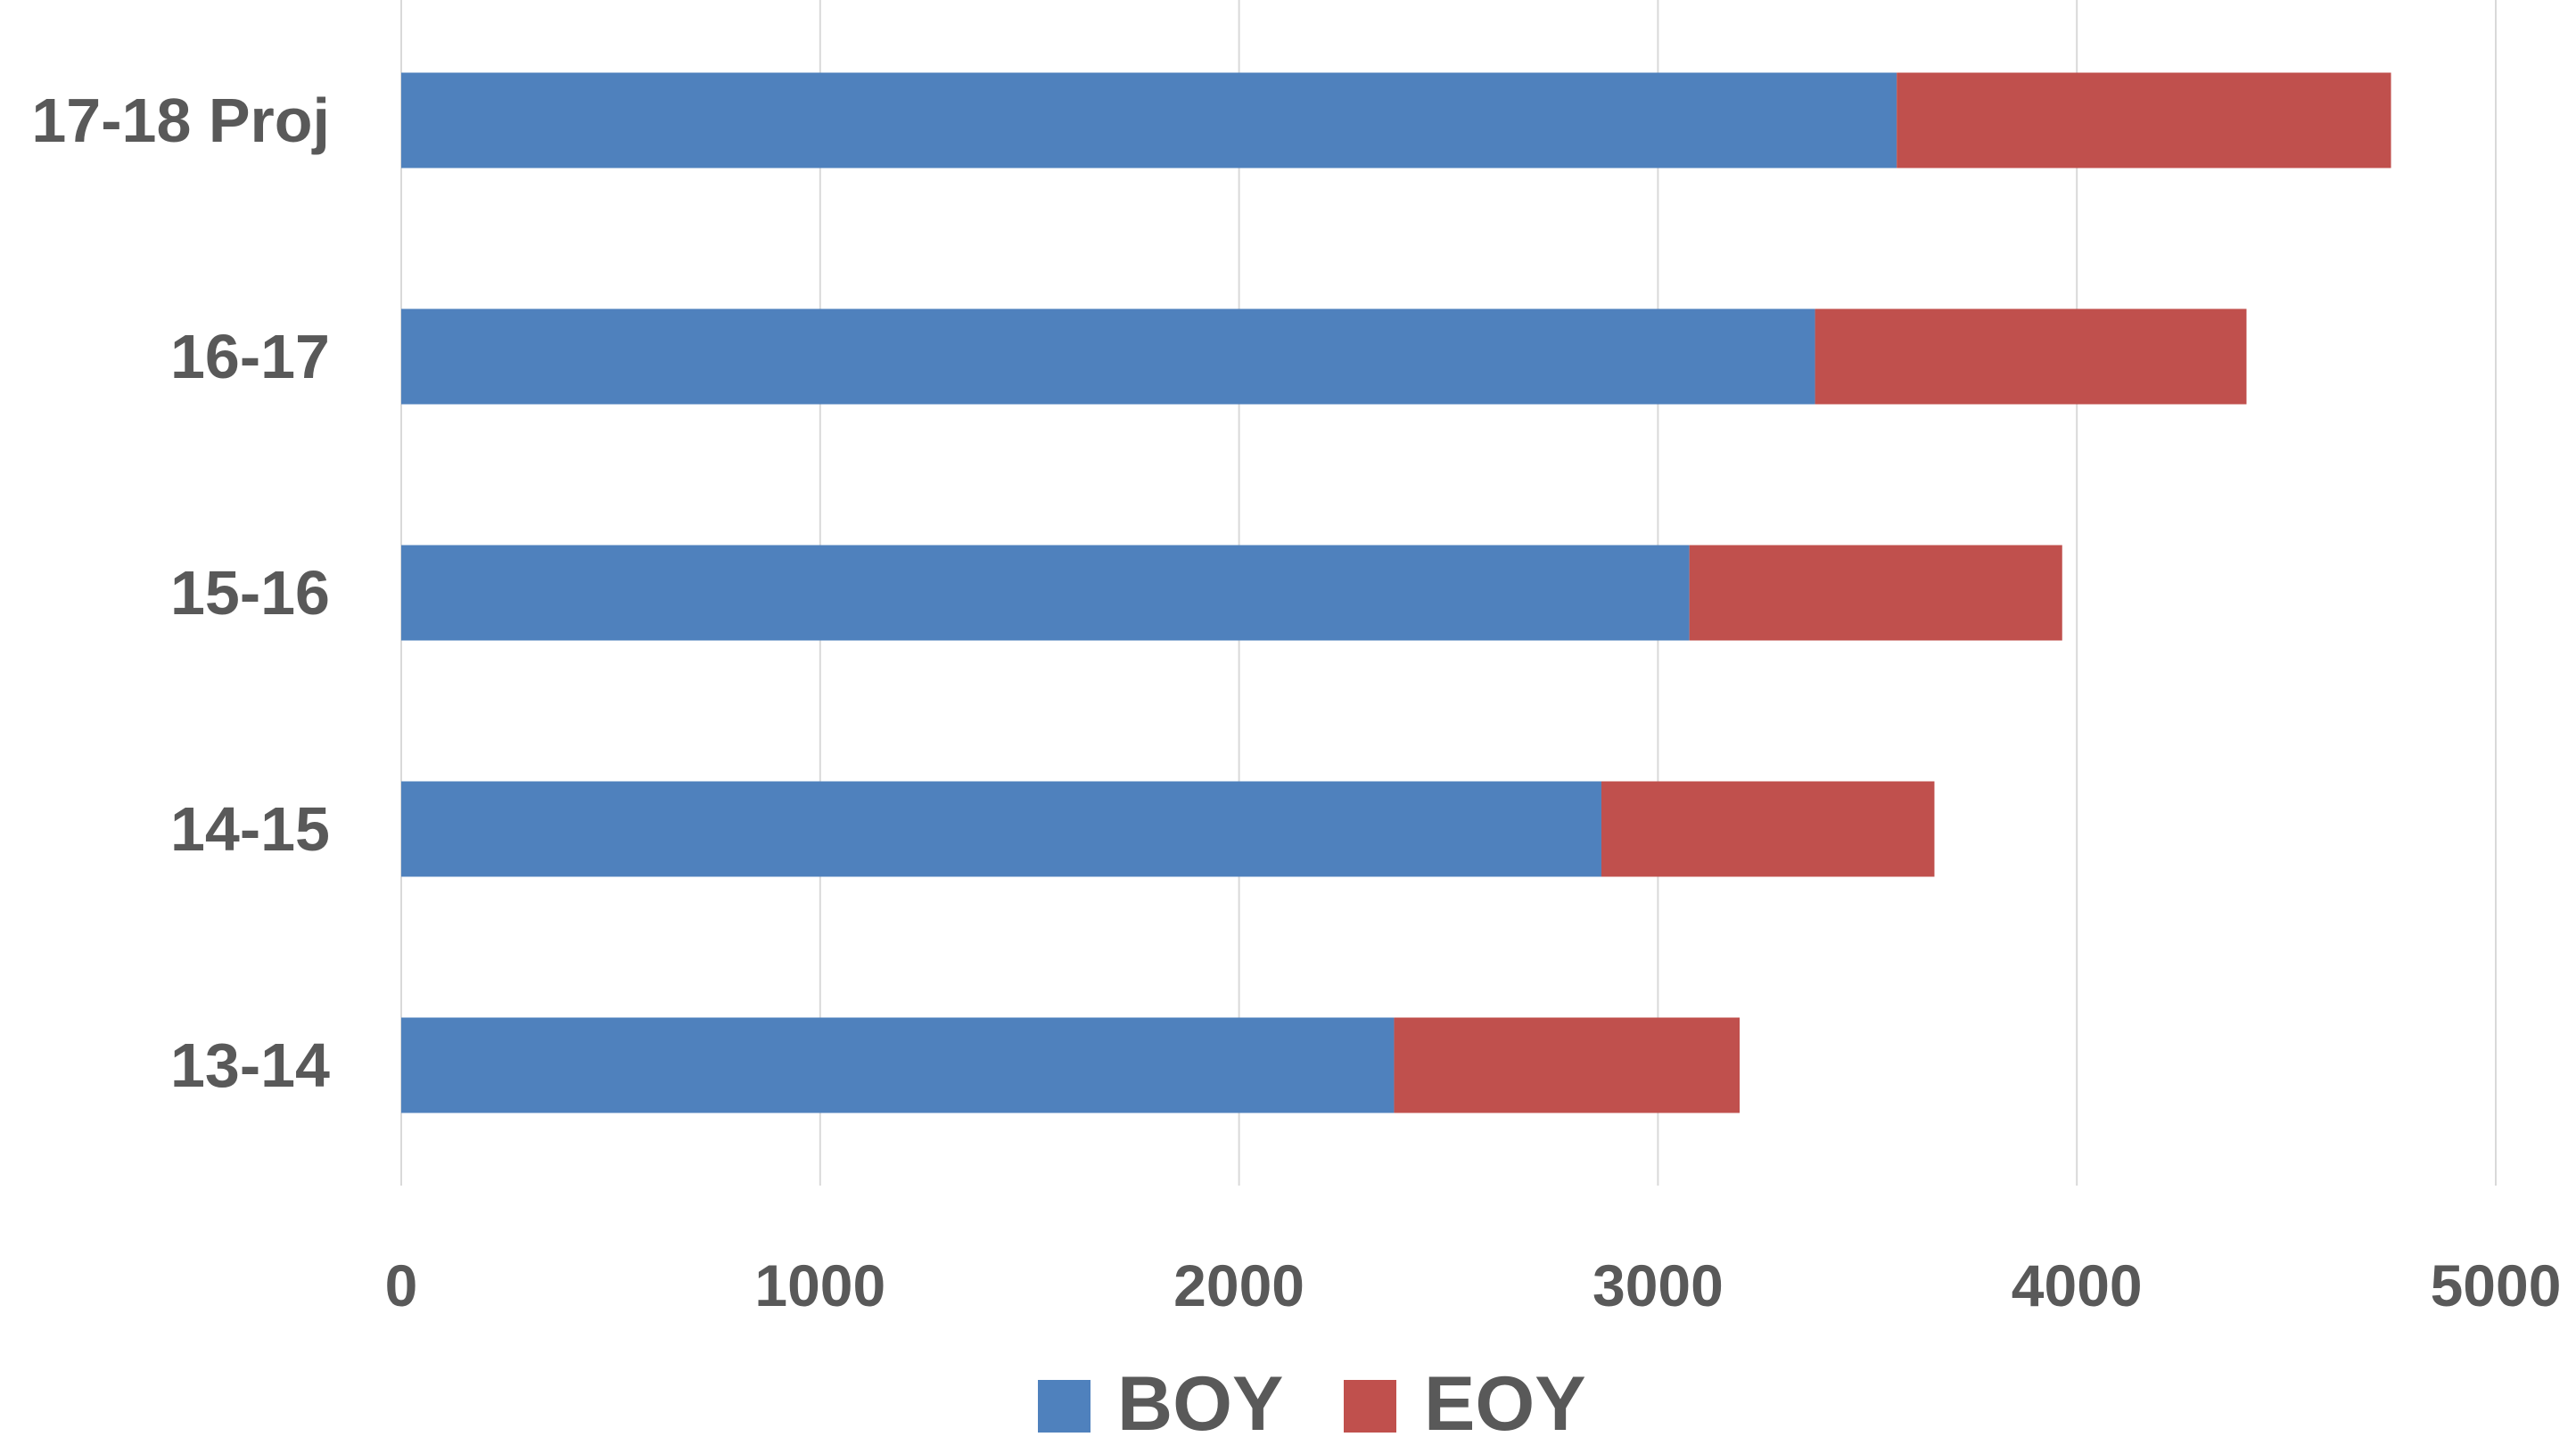  What do you see at coordinates (250, 1065) in the screenshot?
I see `category-label: 13-14` at bounding box center [250, 1065].